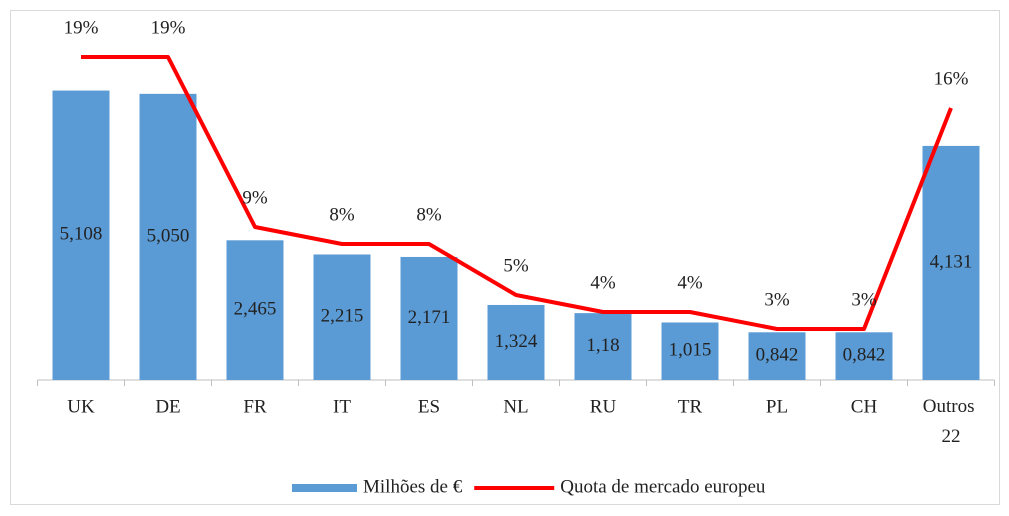 The width and height of the screenshot is (1009, 516). Describe the element at coordinates (603, 406) in the screenshot. I see `x-tick-label: RU` at that location.